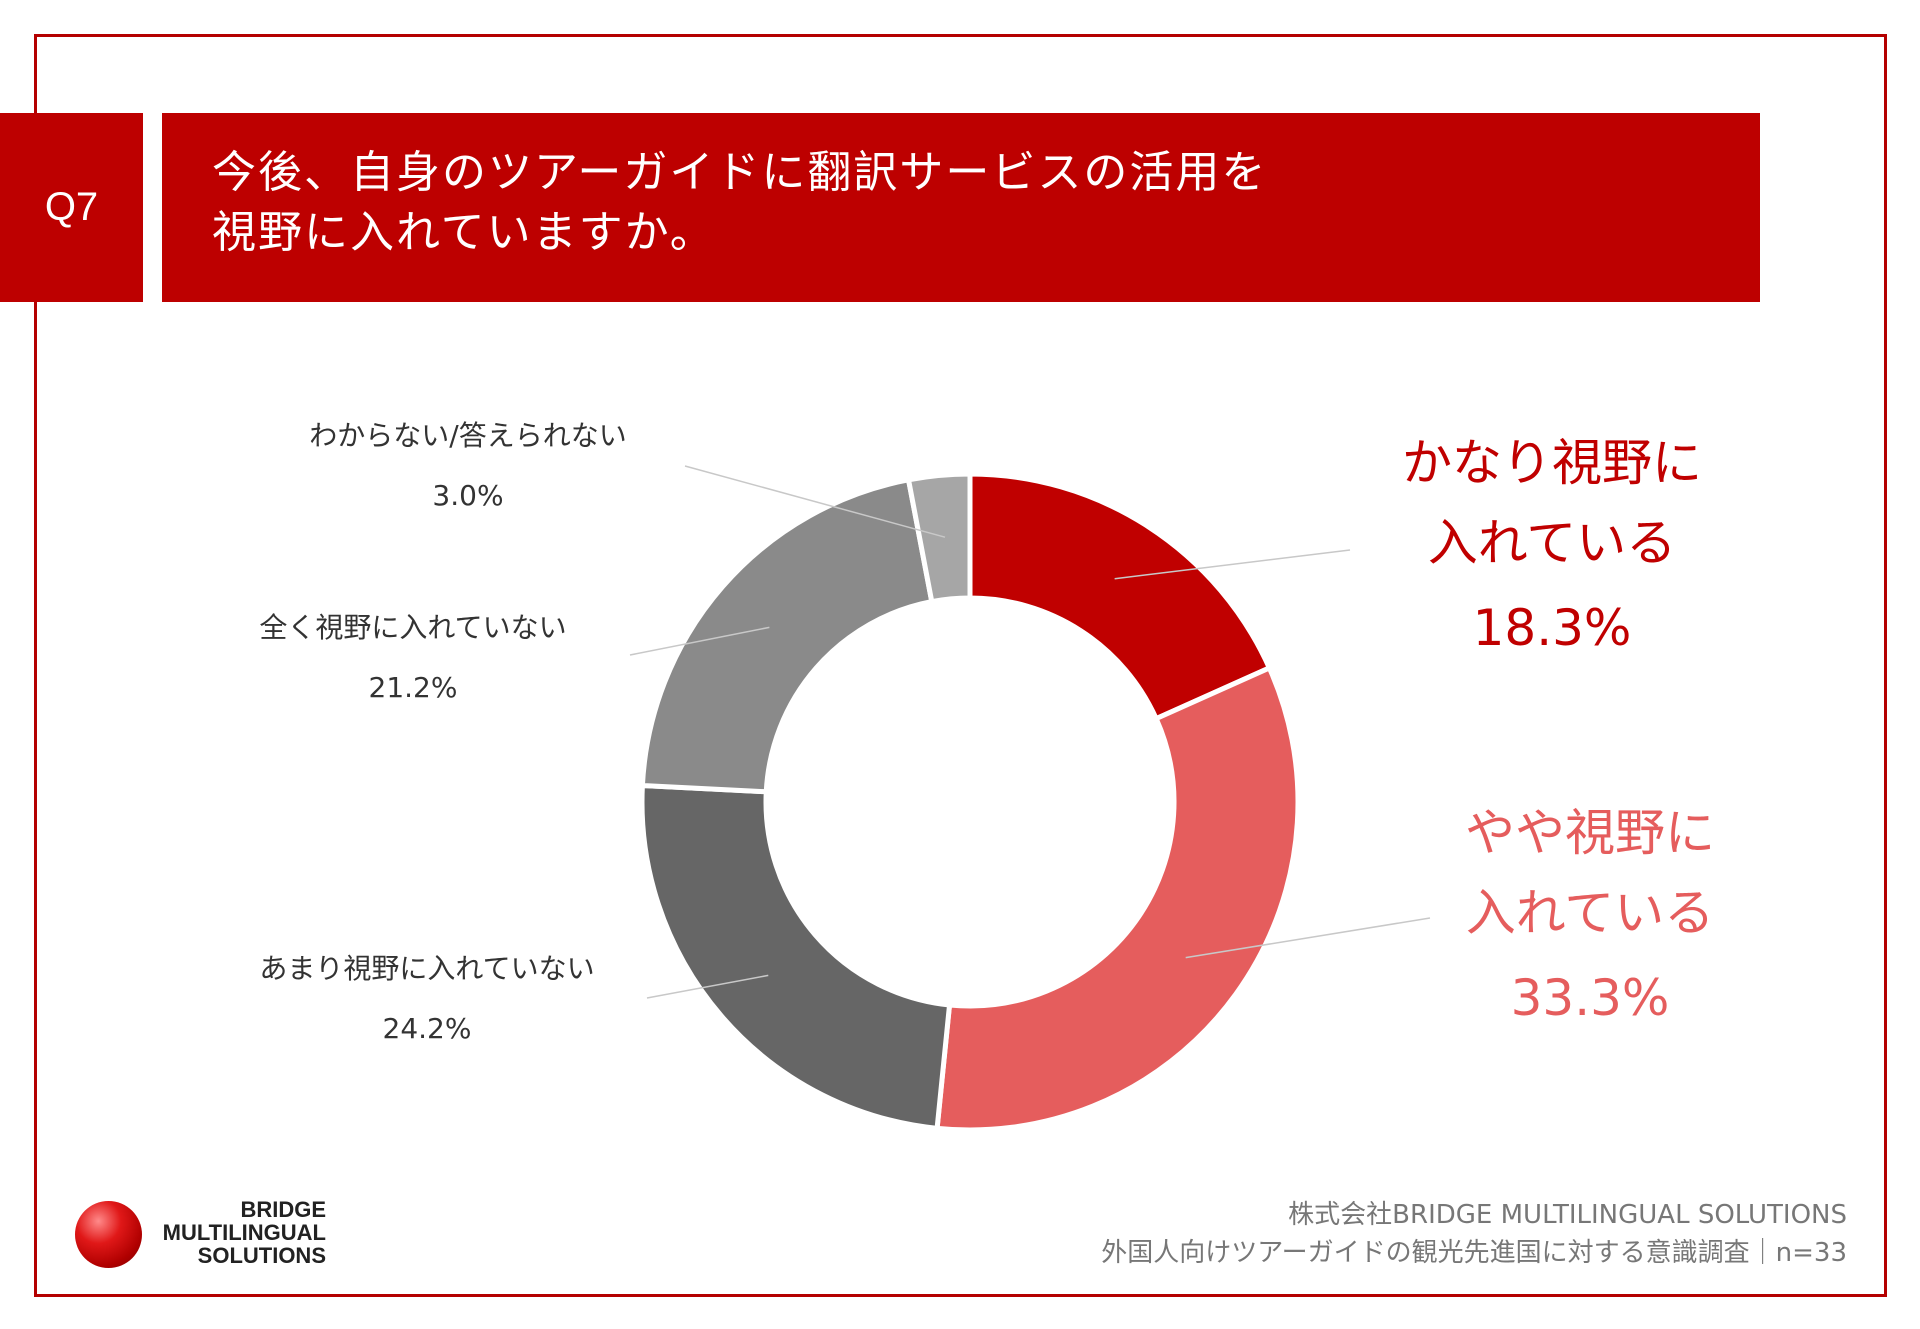  I want to click on leader-amari, so click(707, 986).